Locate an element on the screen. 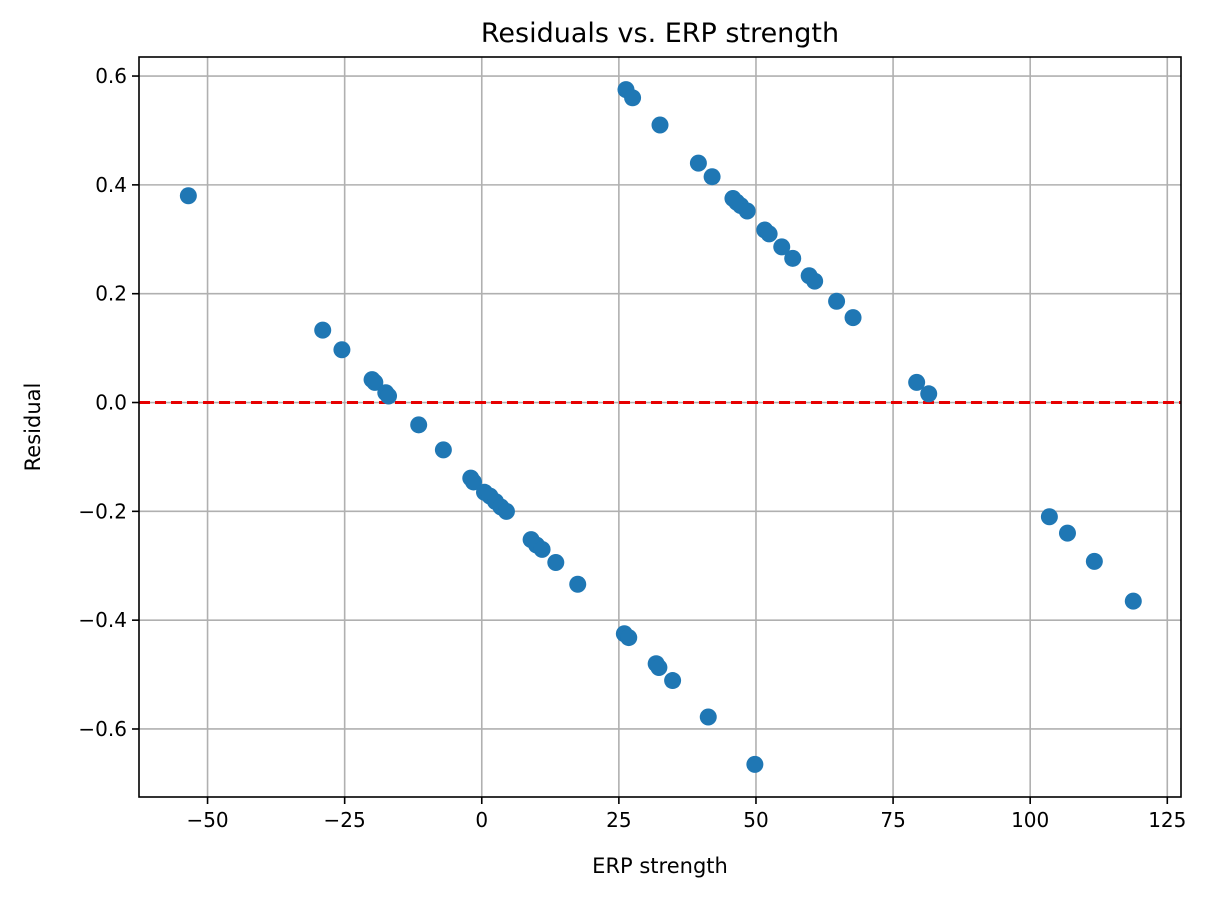 The height and width of the screenshot is (898, 1212). y-tick-label: 0.6 is located at coordinates (111, 76).